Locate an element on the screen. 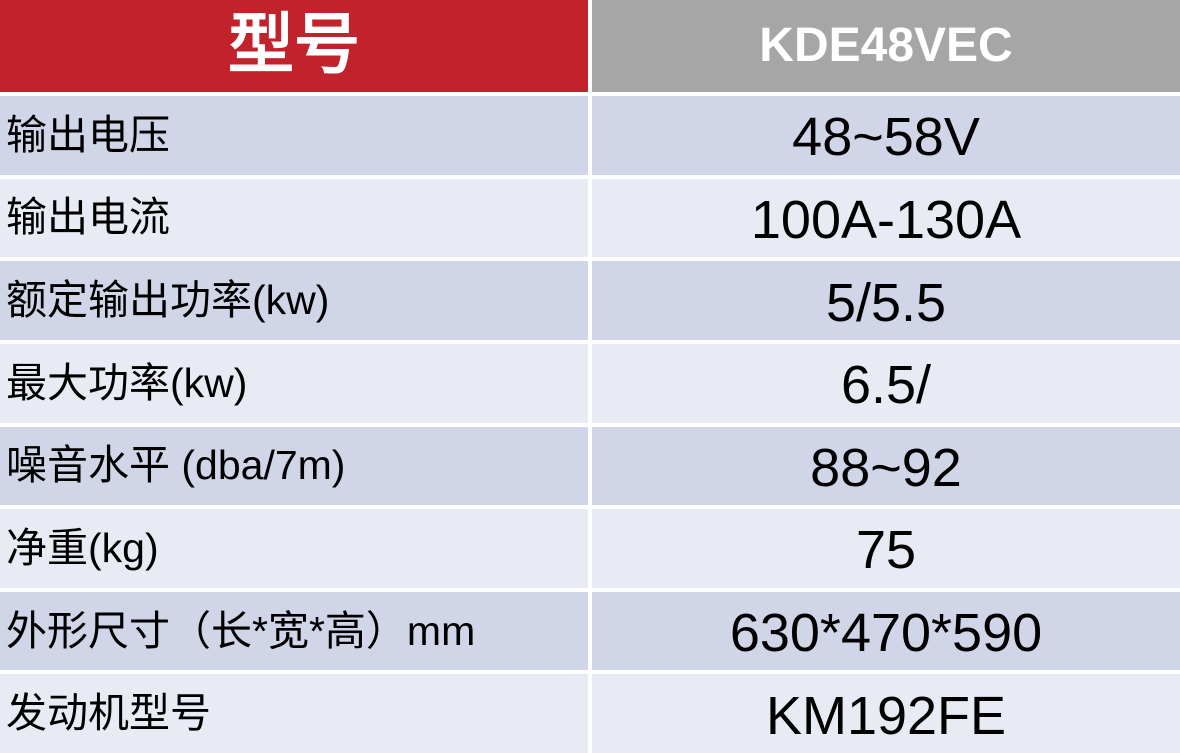  spec-value-dimensions: 630*470*590 is located at coordinates (886, 631).